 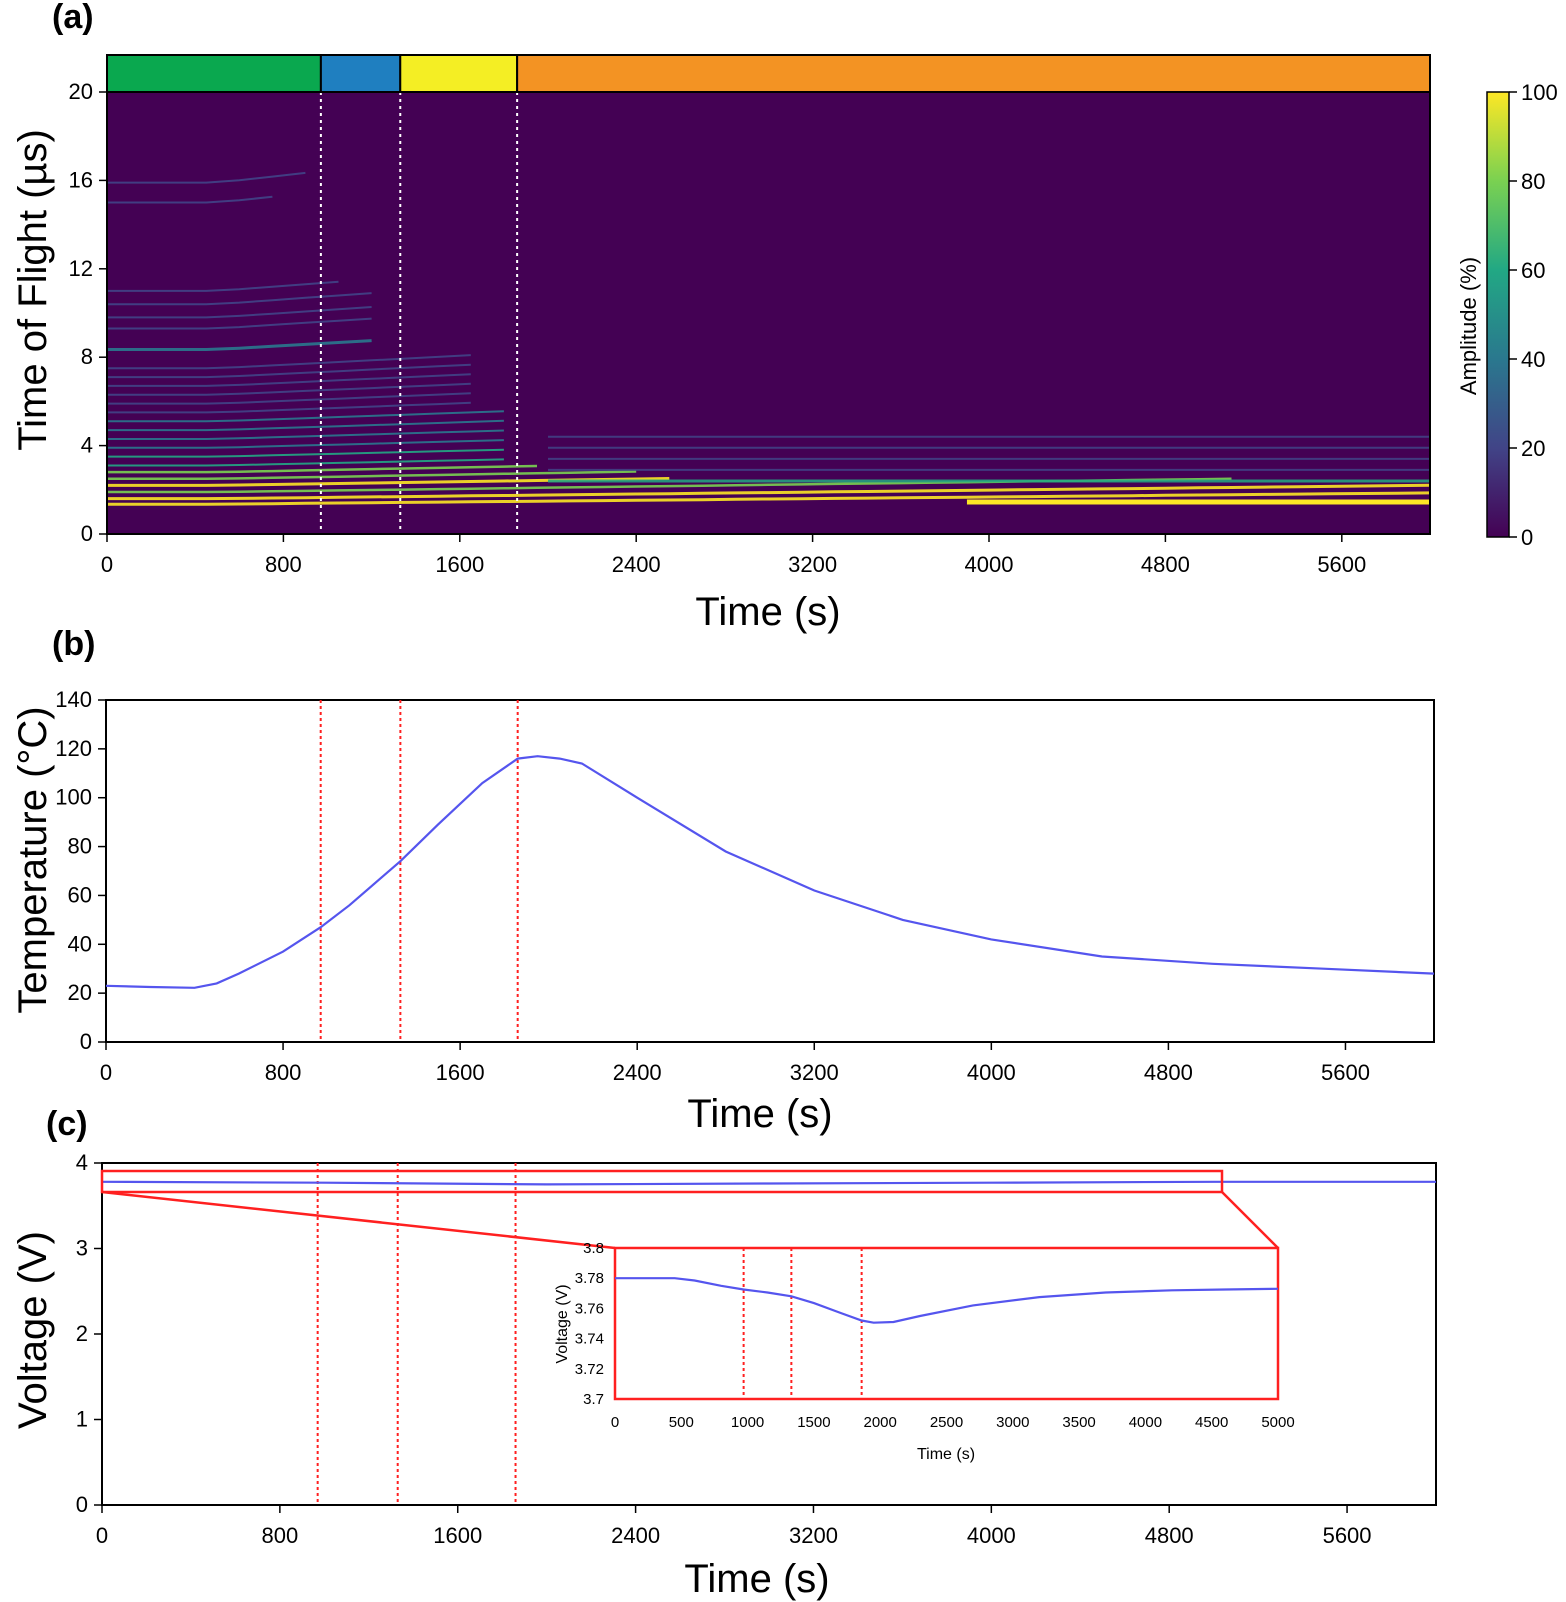 What do you see at coordinates (73, 797) in the screenshot?
I see `y-tick-label: 100` at bounding box center [73, 797].